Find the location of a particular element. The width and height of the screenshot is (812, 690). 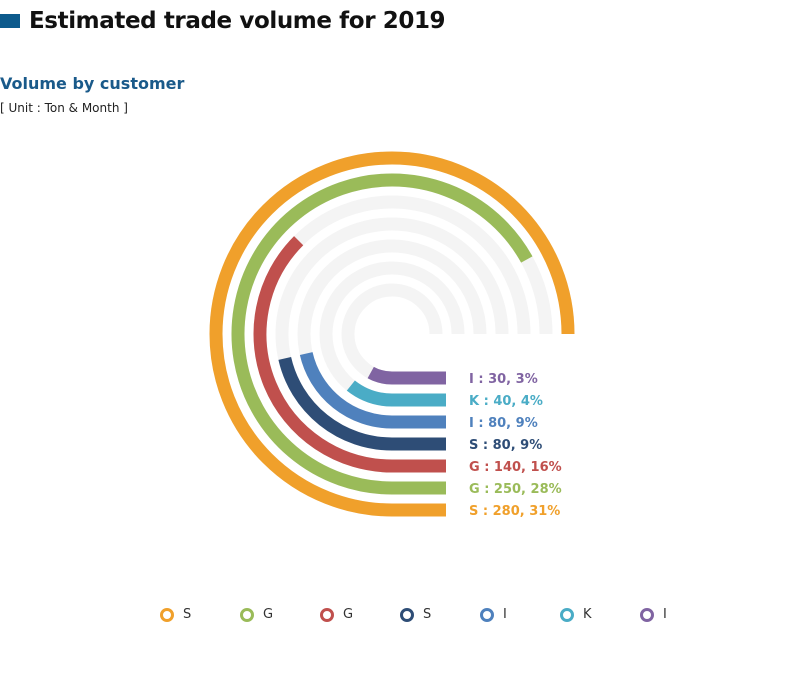

legend-item-5: I is located at coordinates (520, 614).